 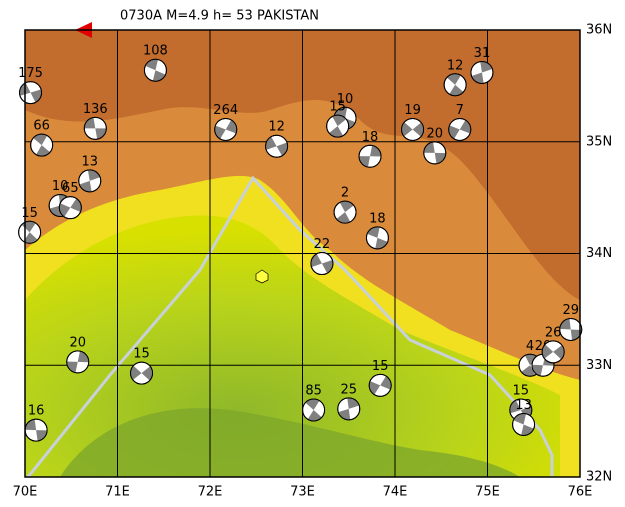 What do you see at coordinates (36, 411) in the screenshot?
I see `depth-label: 16` at bounding box center [36, 411].